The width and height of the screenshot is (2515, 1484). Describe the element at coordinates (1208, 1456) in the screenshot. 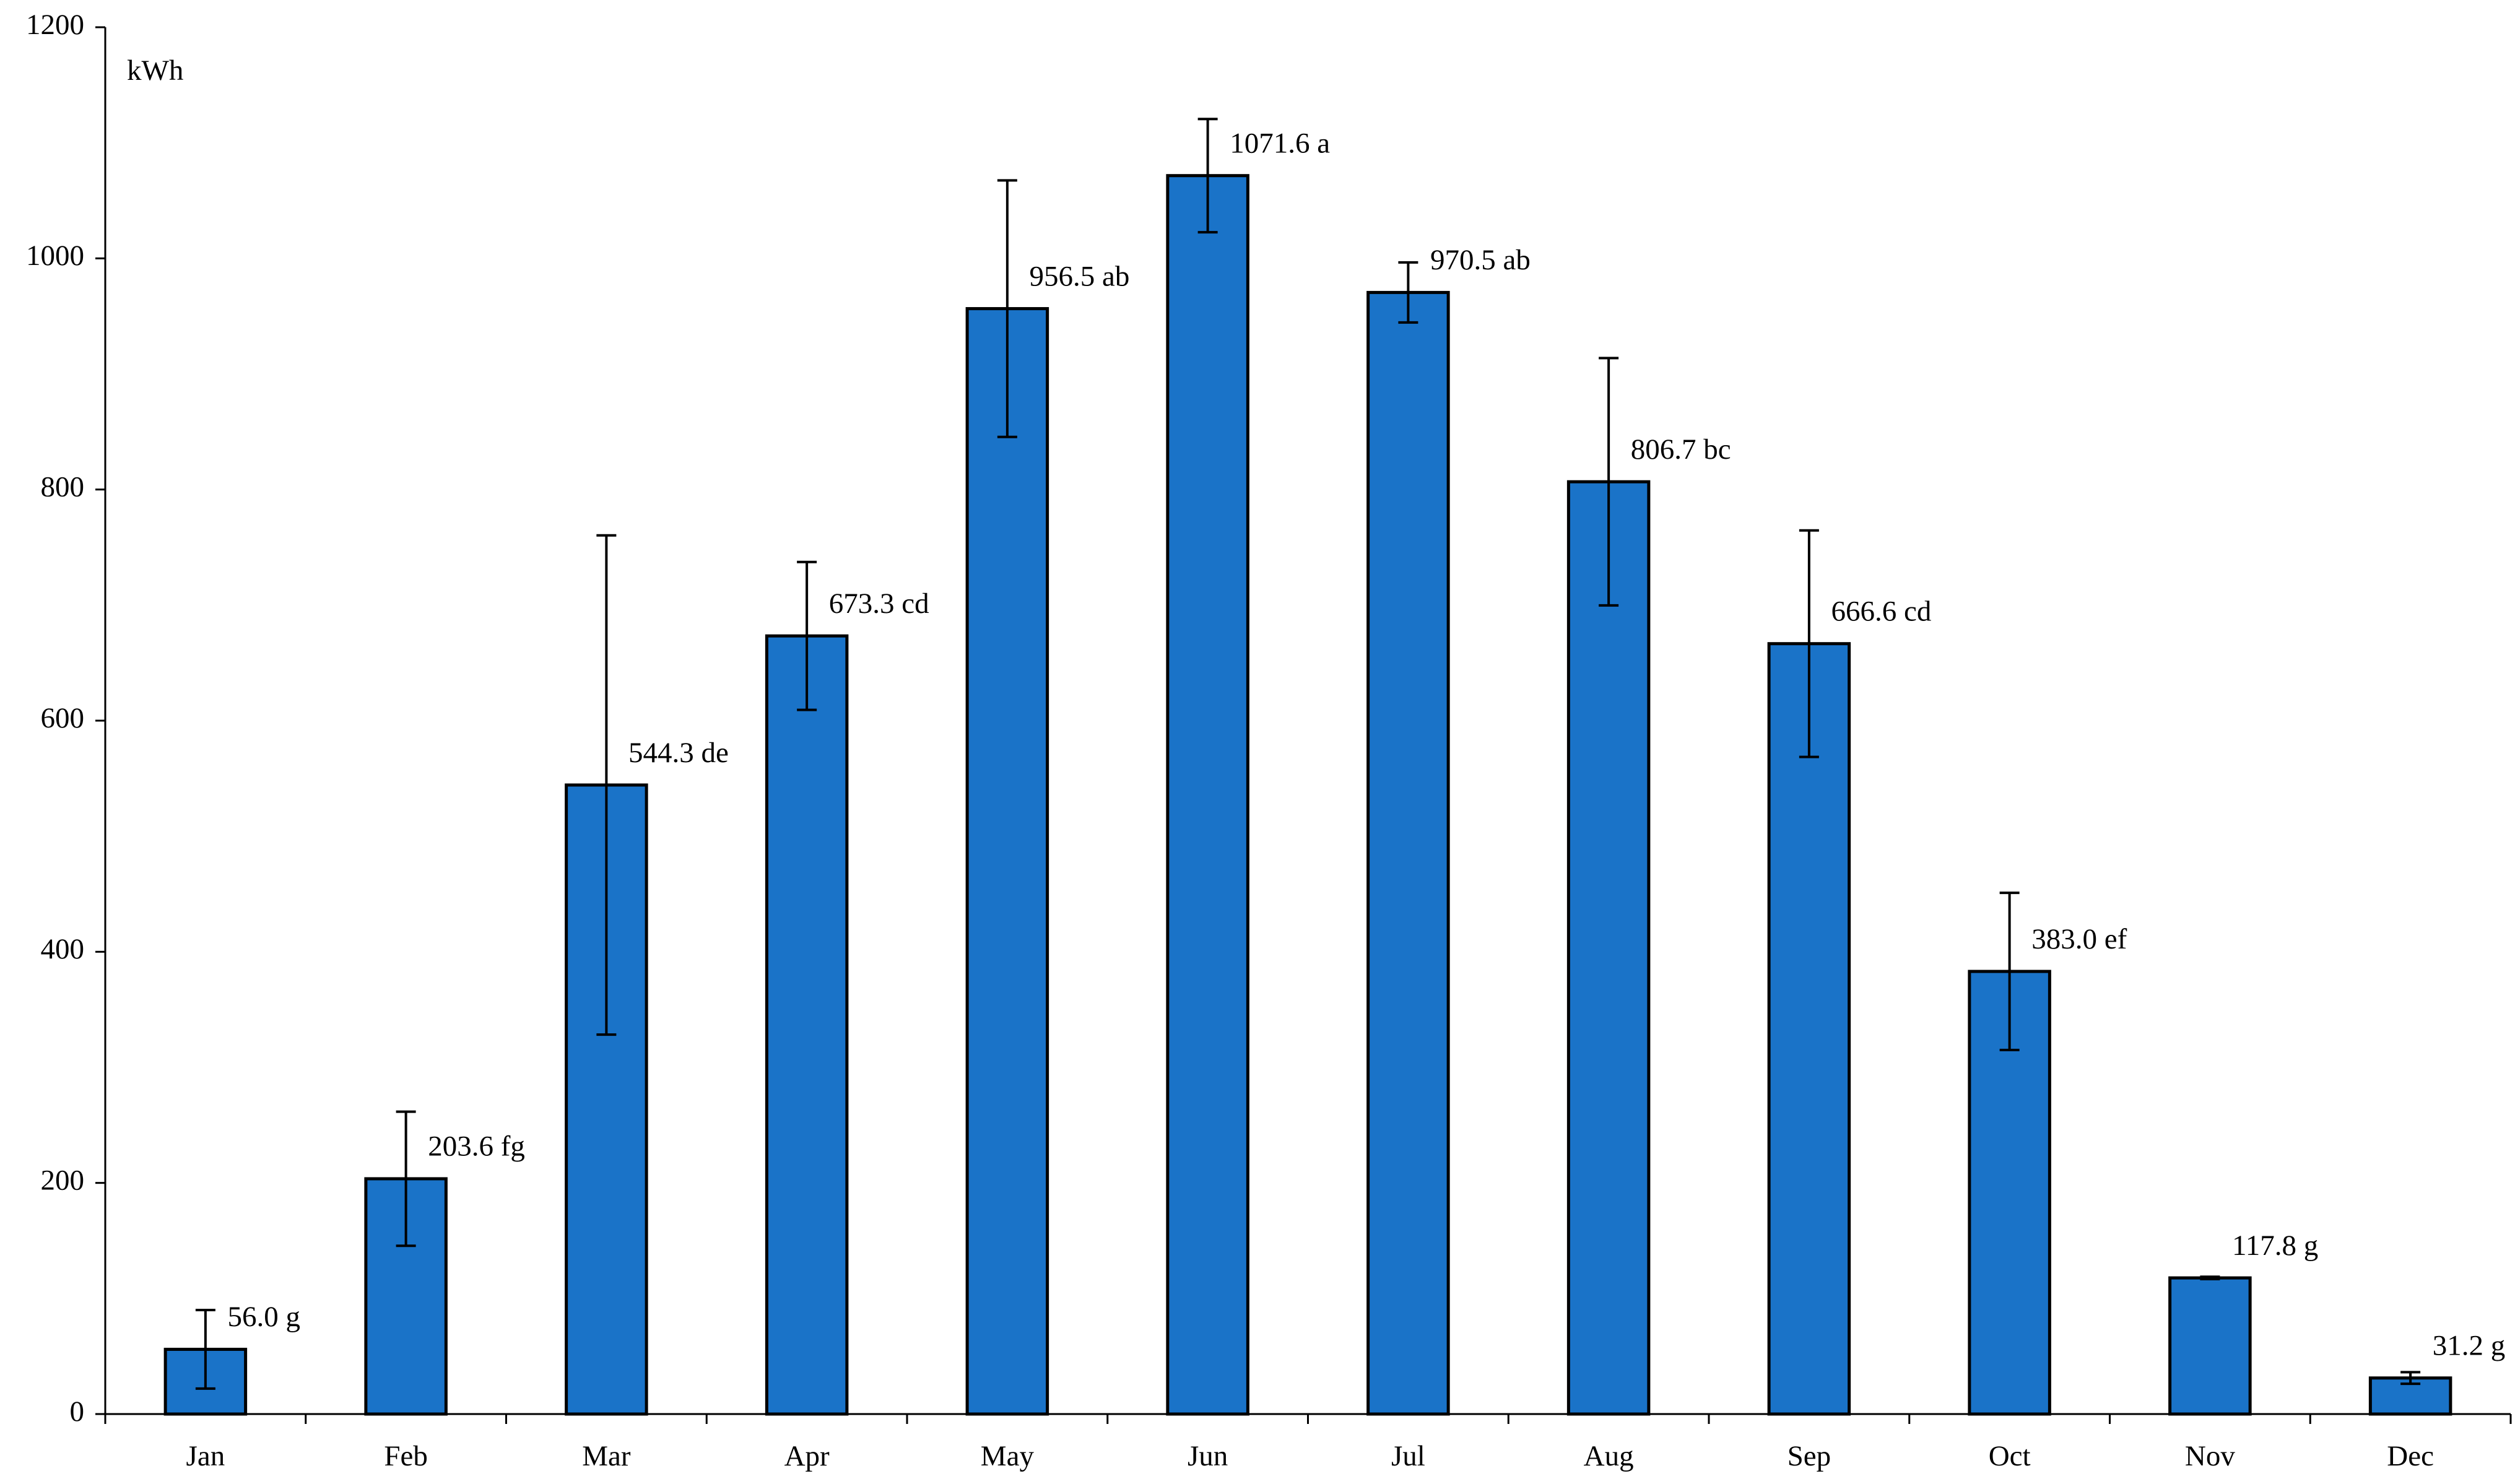

I see `x-tick-label: Jun` at that location.